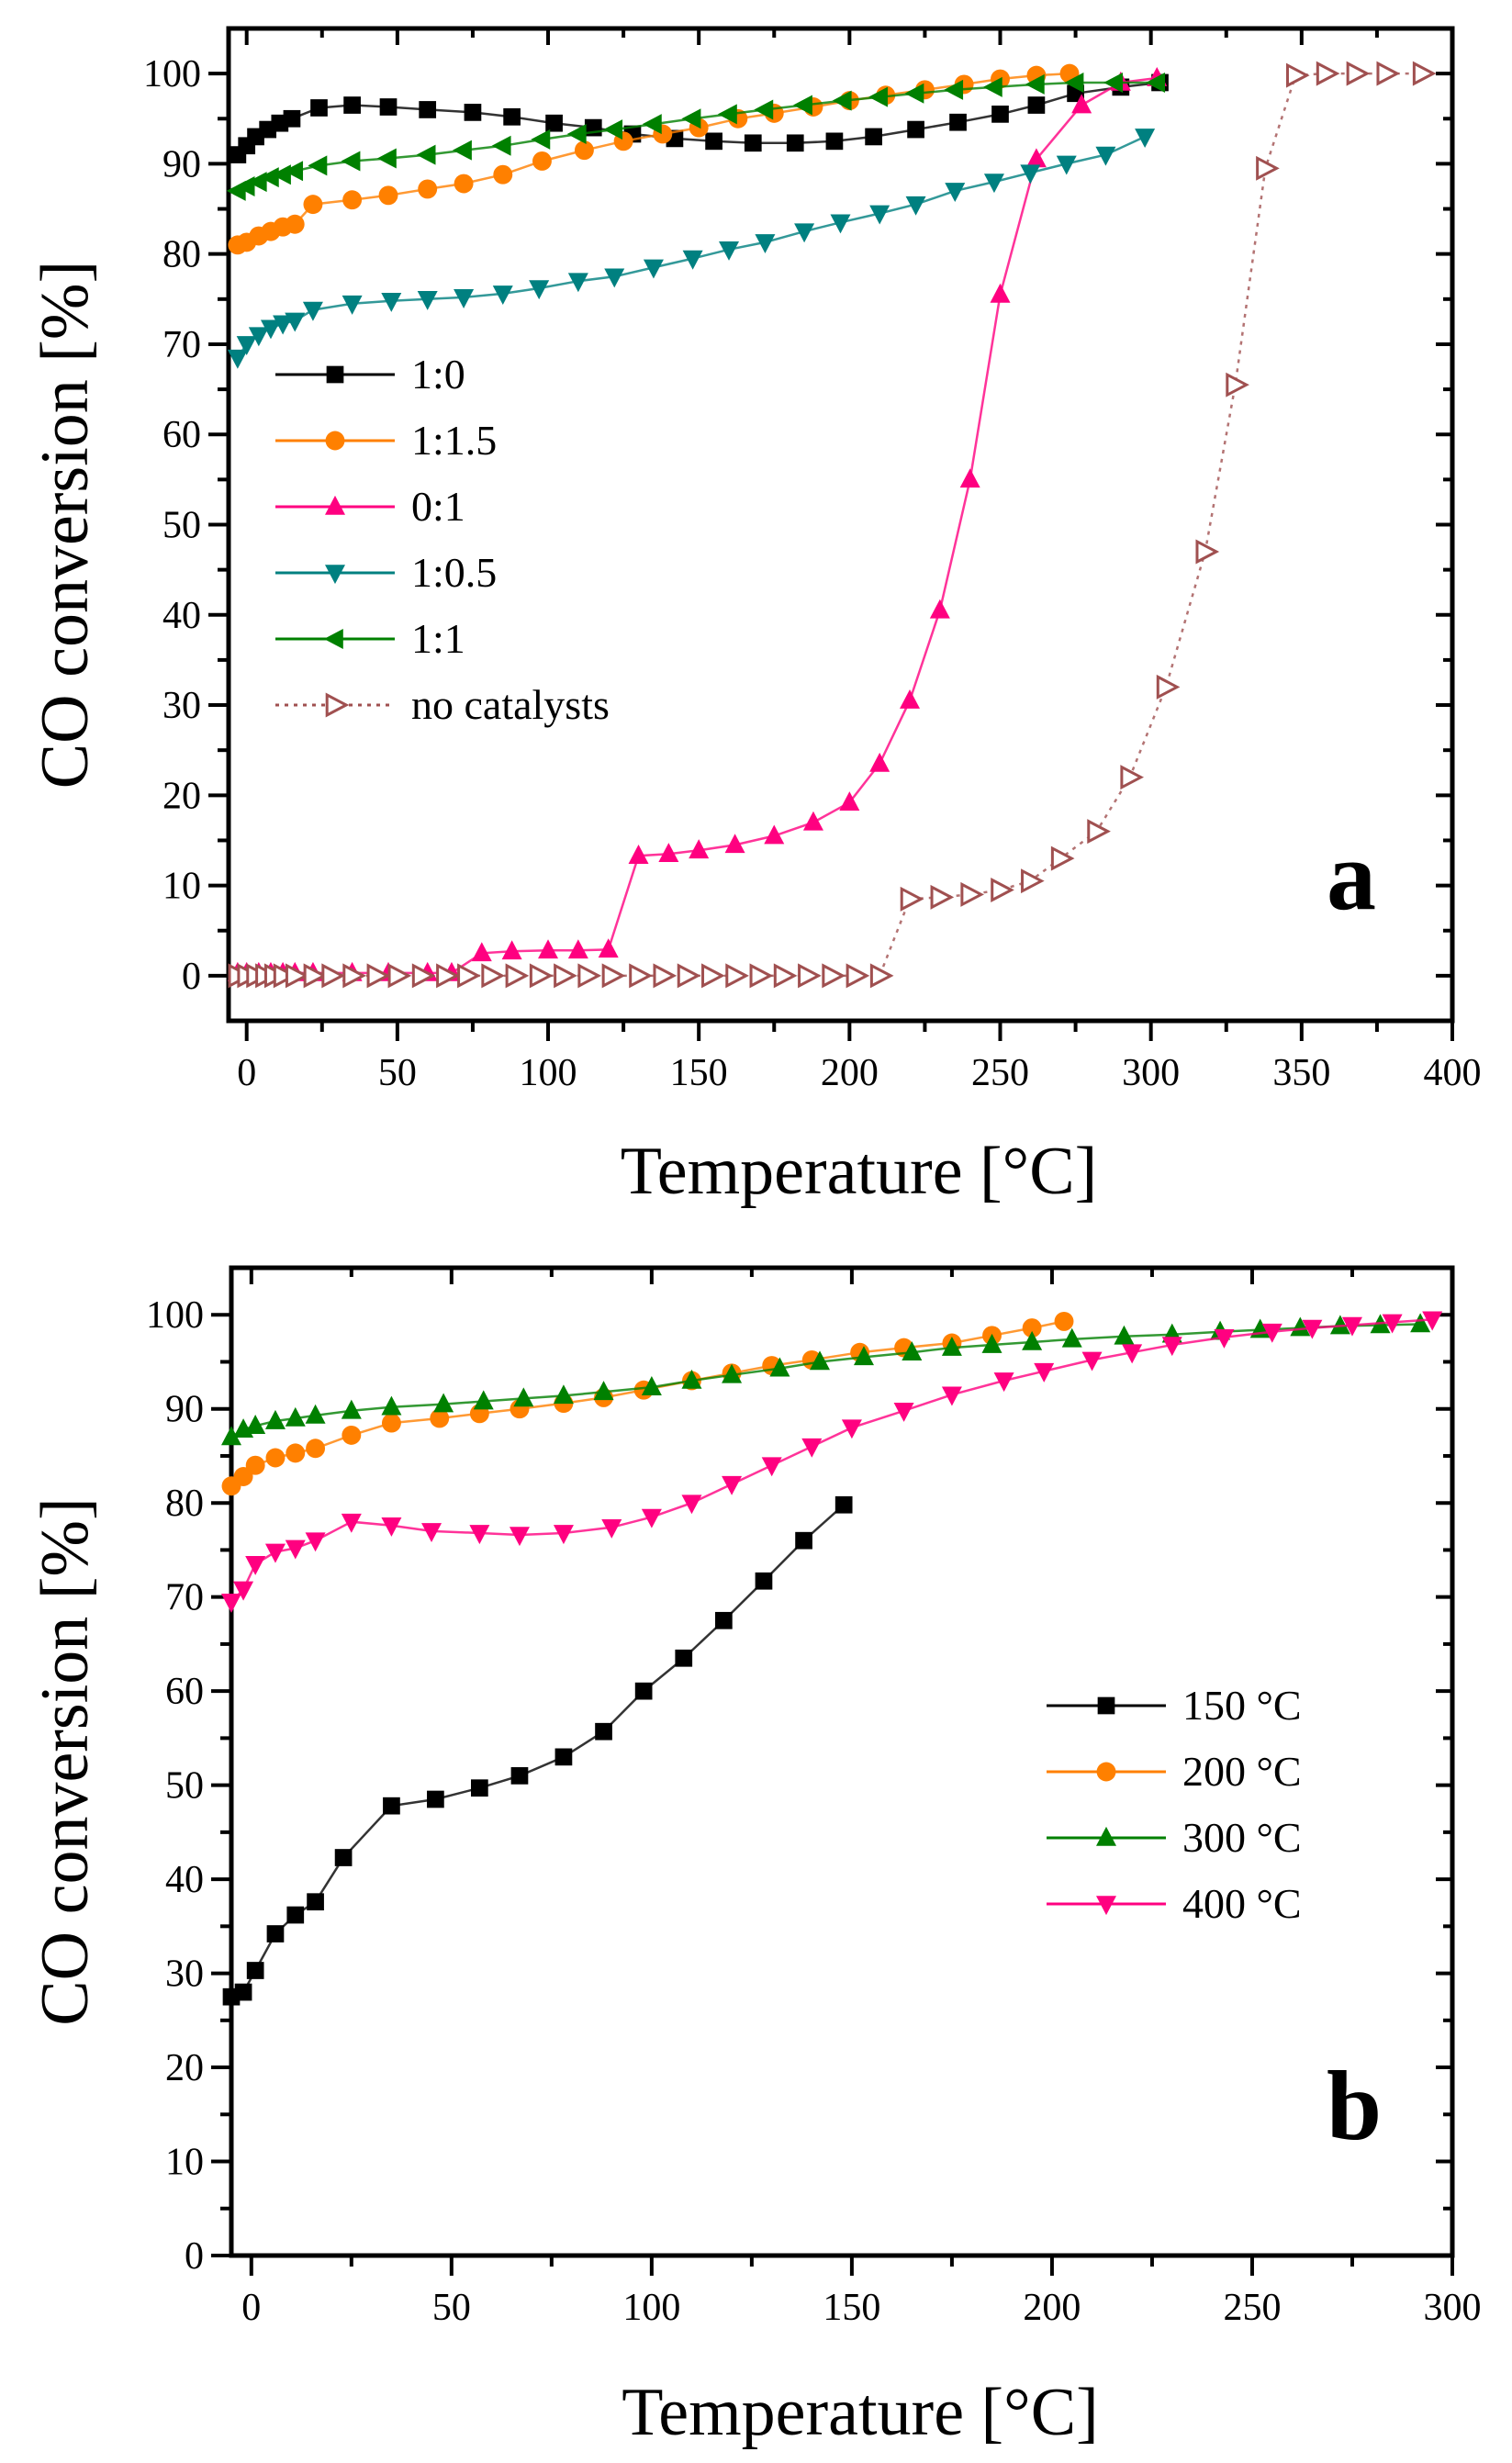  Describe the element at coordinates (184, 1692) in the screenshot. I see `y-tick-label: 60` at that location.